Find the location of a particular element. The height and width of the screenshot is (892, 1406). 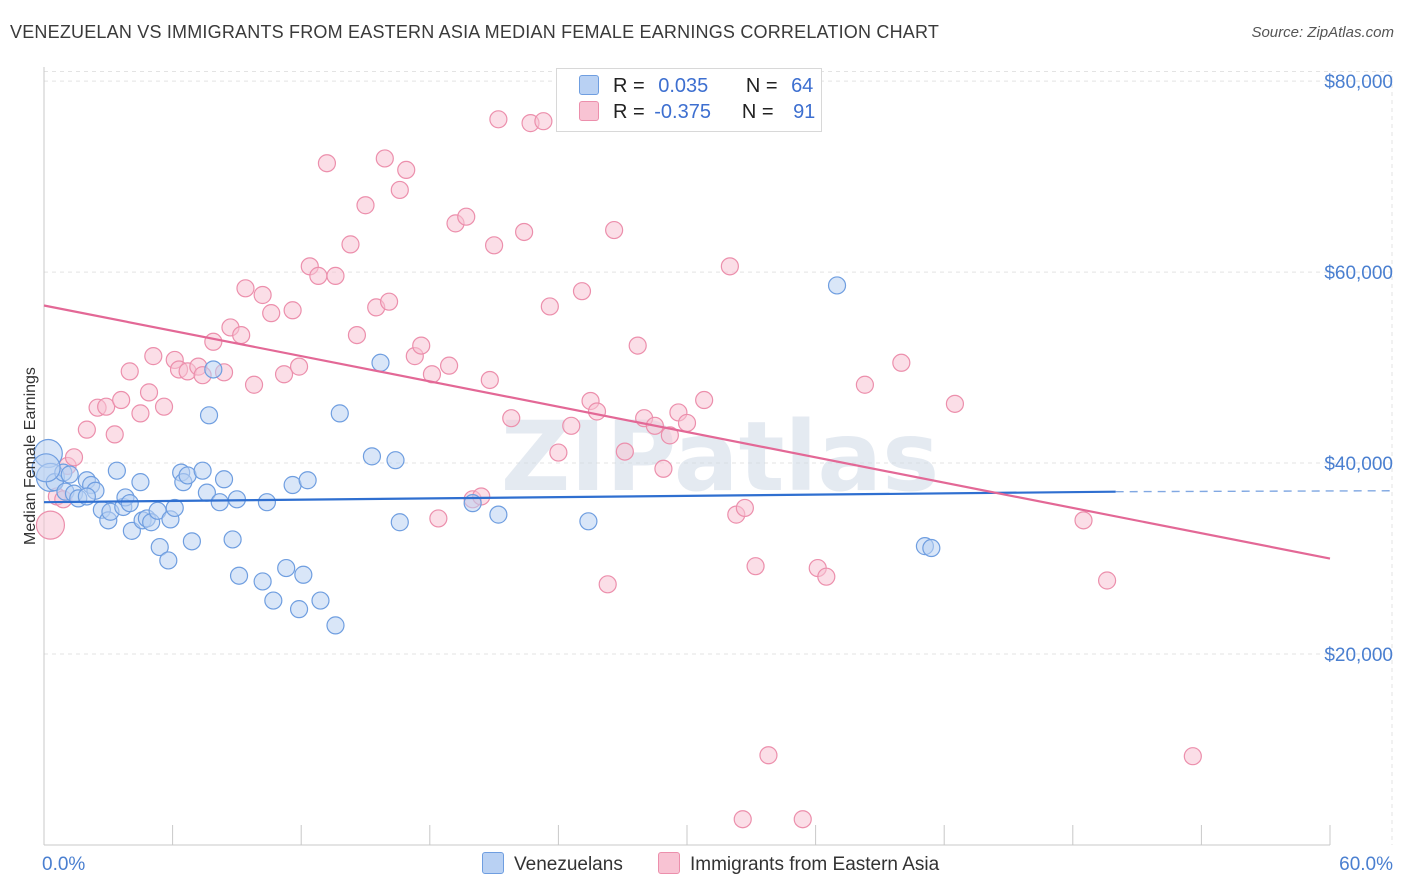

legend-n-value: 64 is located at coordinates (802, 86).